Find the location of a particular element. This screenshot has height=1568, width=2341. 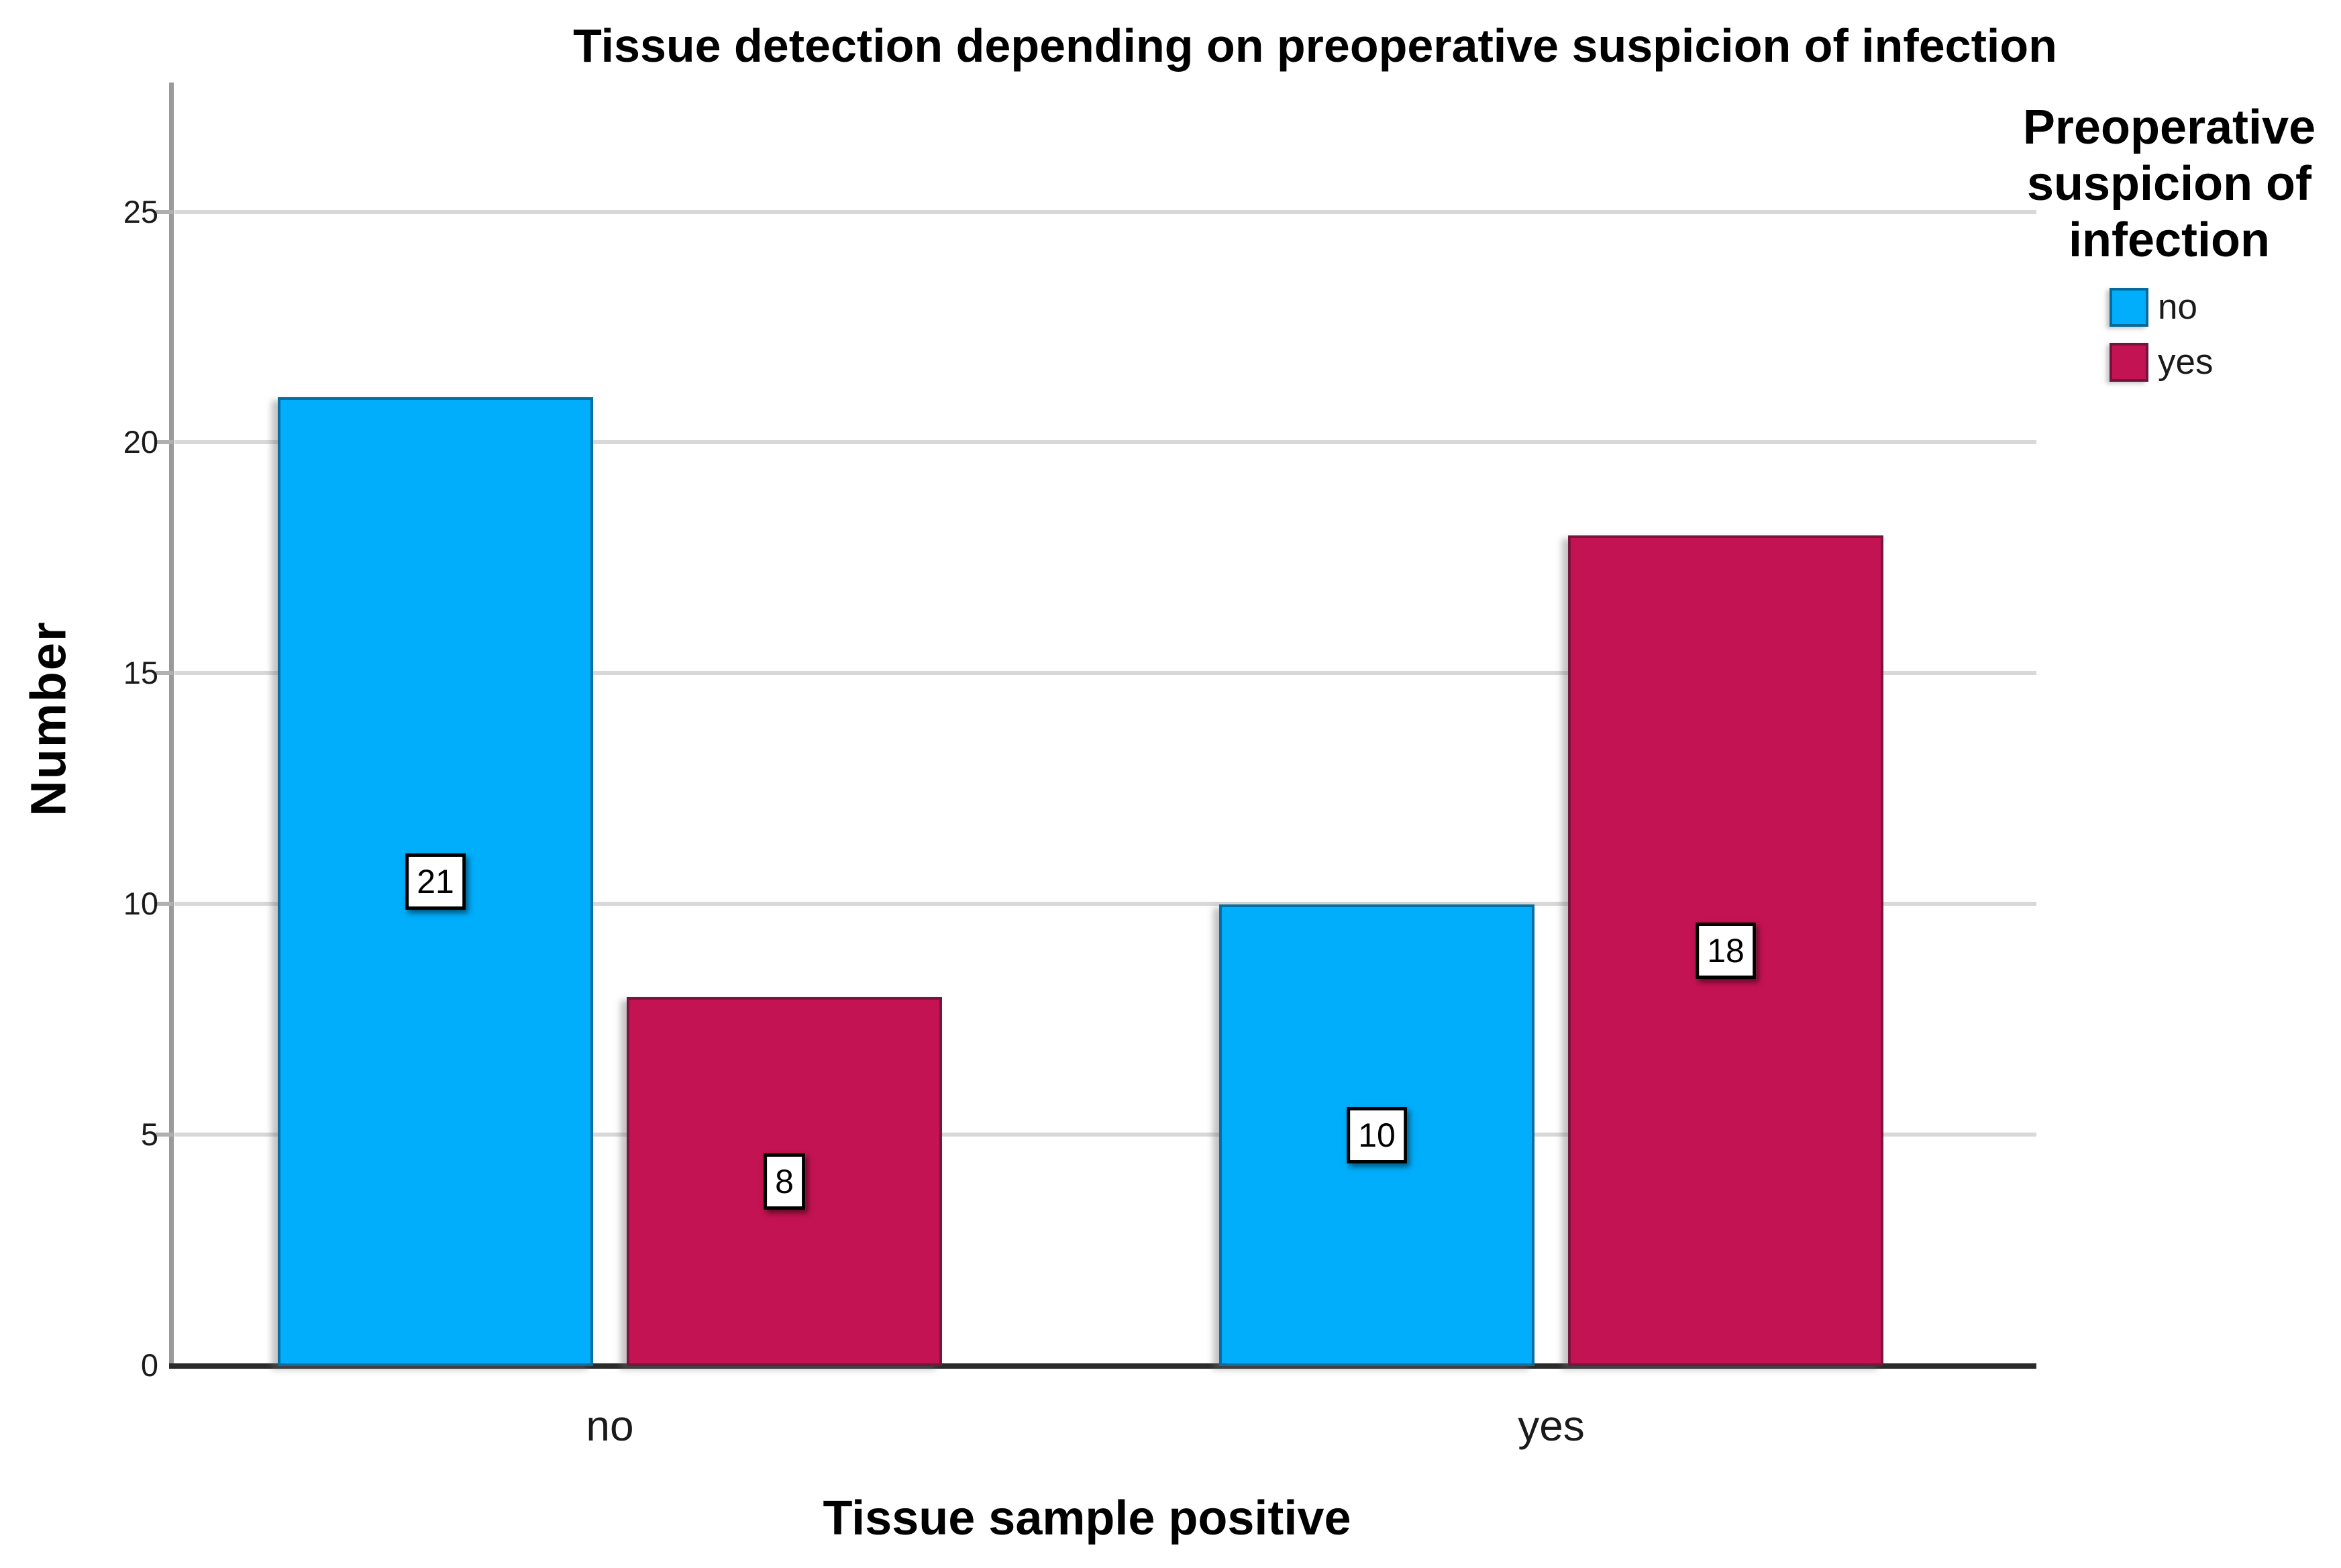

y-tick-label: 20 is located at coordinates (141, 442).